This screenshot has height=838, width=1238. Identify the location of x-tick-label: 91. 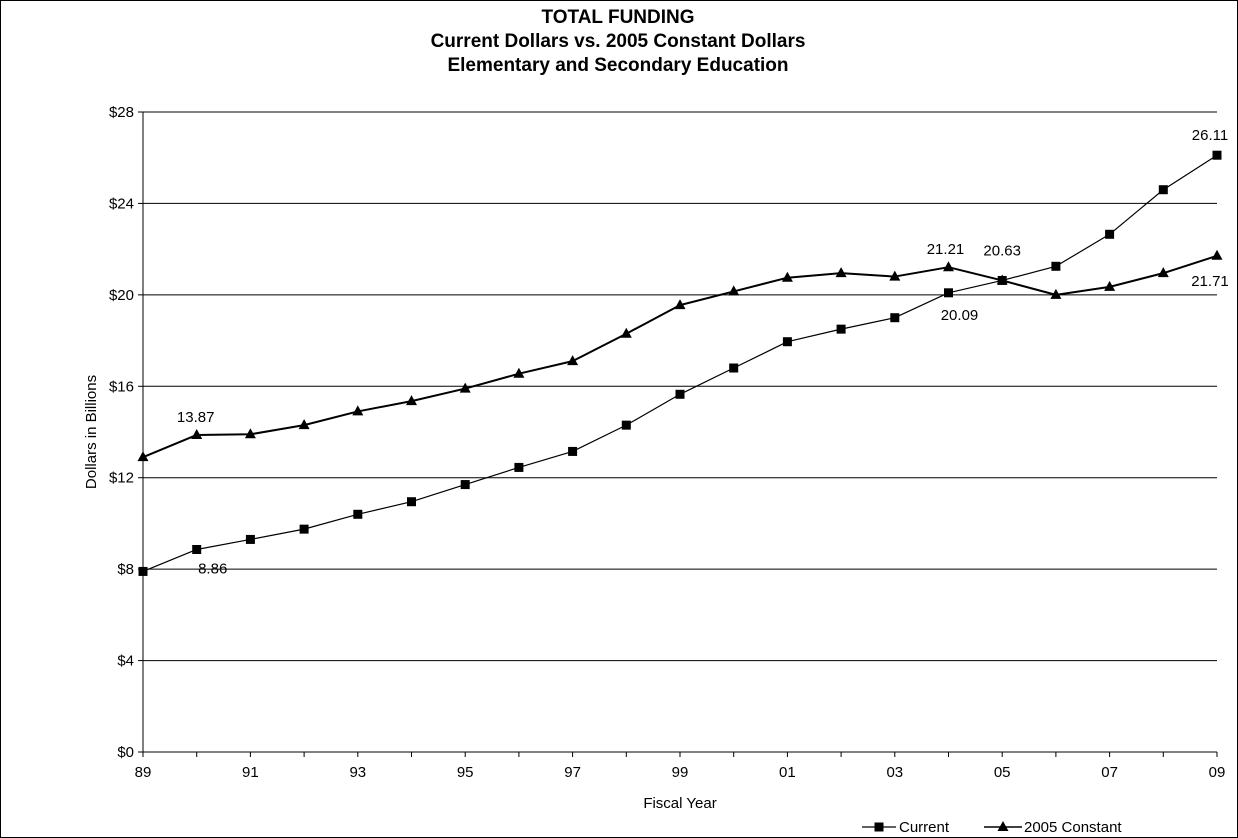
(250, 772).